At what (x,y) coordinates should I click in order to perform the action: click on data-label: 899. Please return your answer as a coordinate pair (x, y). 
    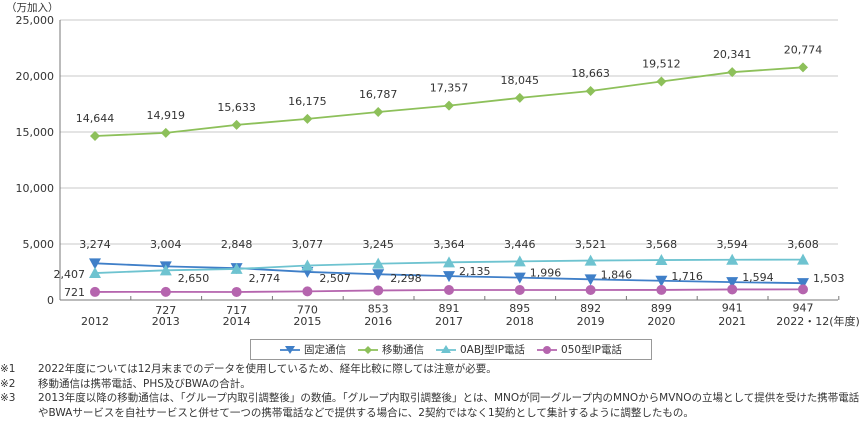
    Looking at the image, I should click on (661, 308).